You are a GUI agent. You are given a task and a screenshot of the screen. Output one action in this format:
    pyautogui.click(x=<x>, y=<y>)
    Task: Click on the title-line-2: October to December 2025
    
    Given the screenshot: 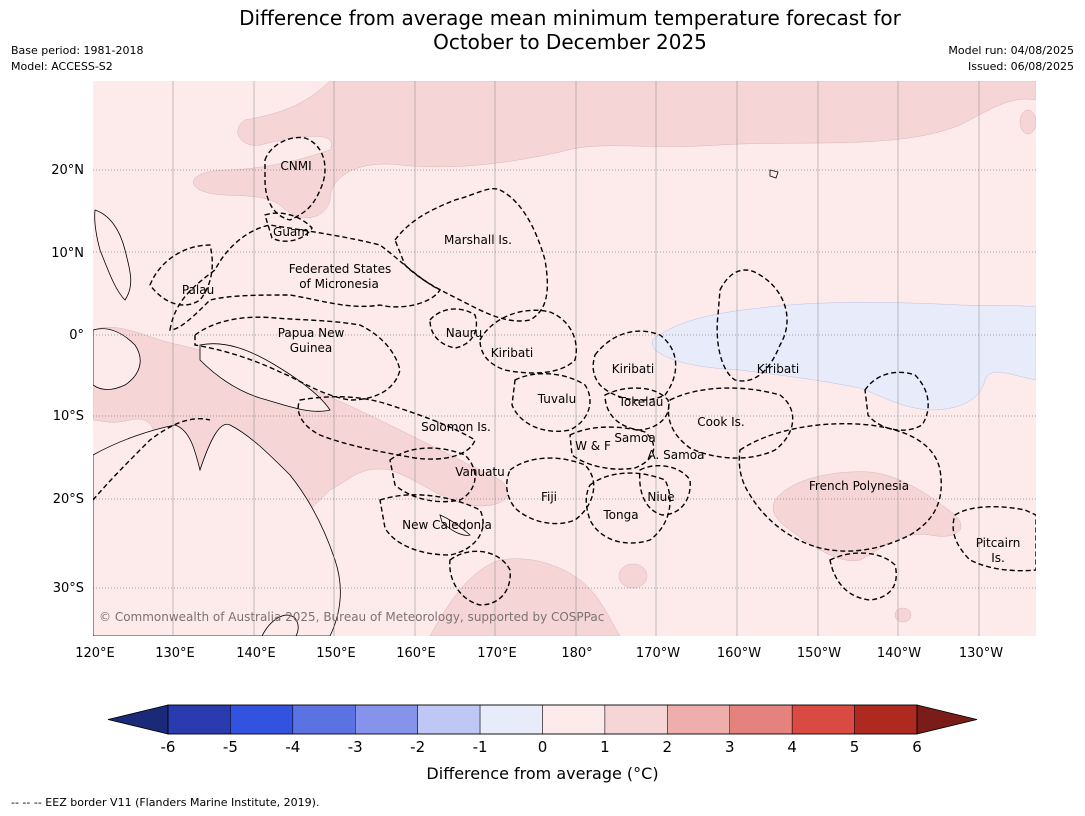 What is the action you would take?
    pyautogui.click(x=570, y=42)
    